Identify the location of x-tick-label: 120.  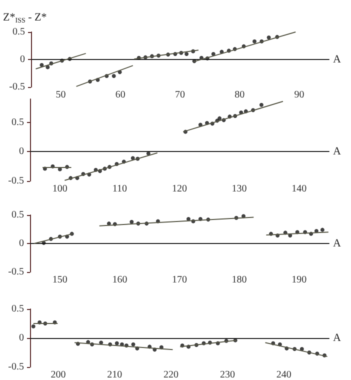
(179, 189).